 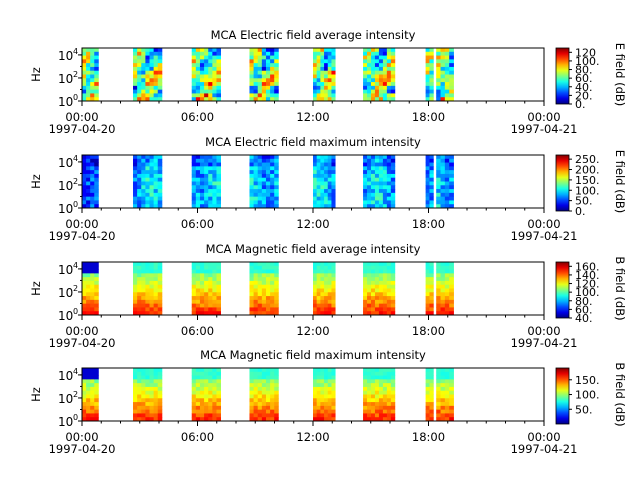 I want to click on colorbar-tick-label: 80., so click(x=584, y=301).